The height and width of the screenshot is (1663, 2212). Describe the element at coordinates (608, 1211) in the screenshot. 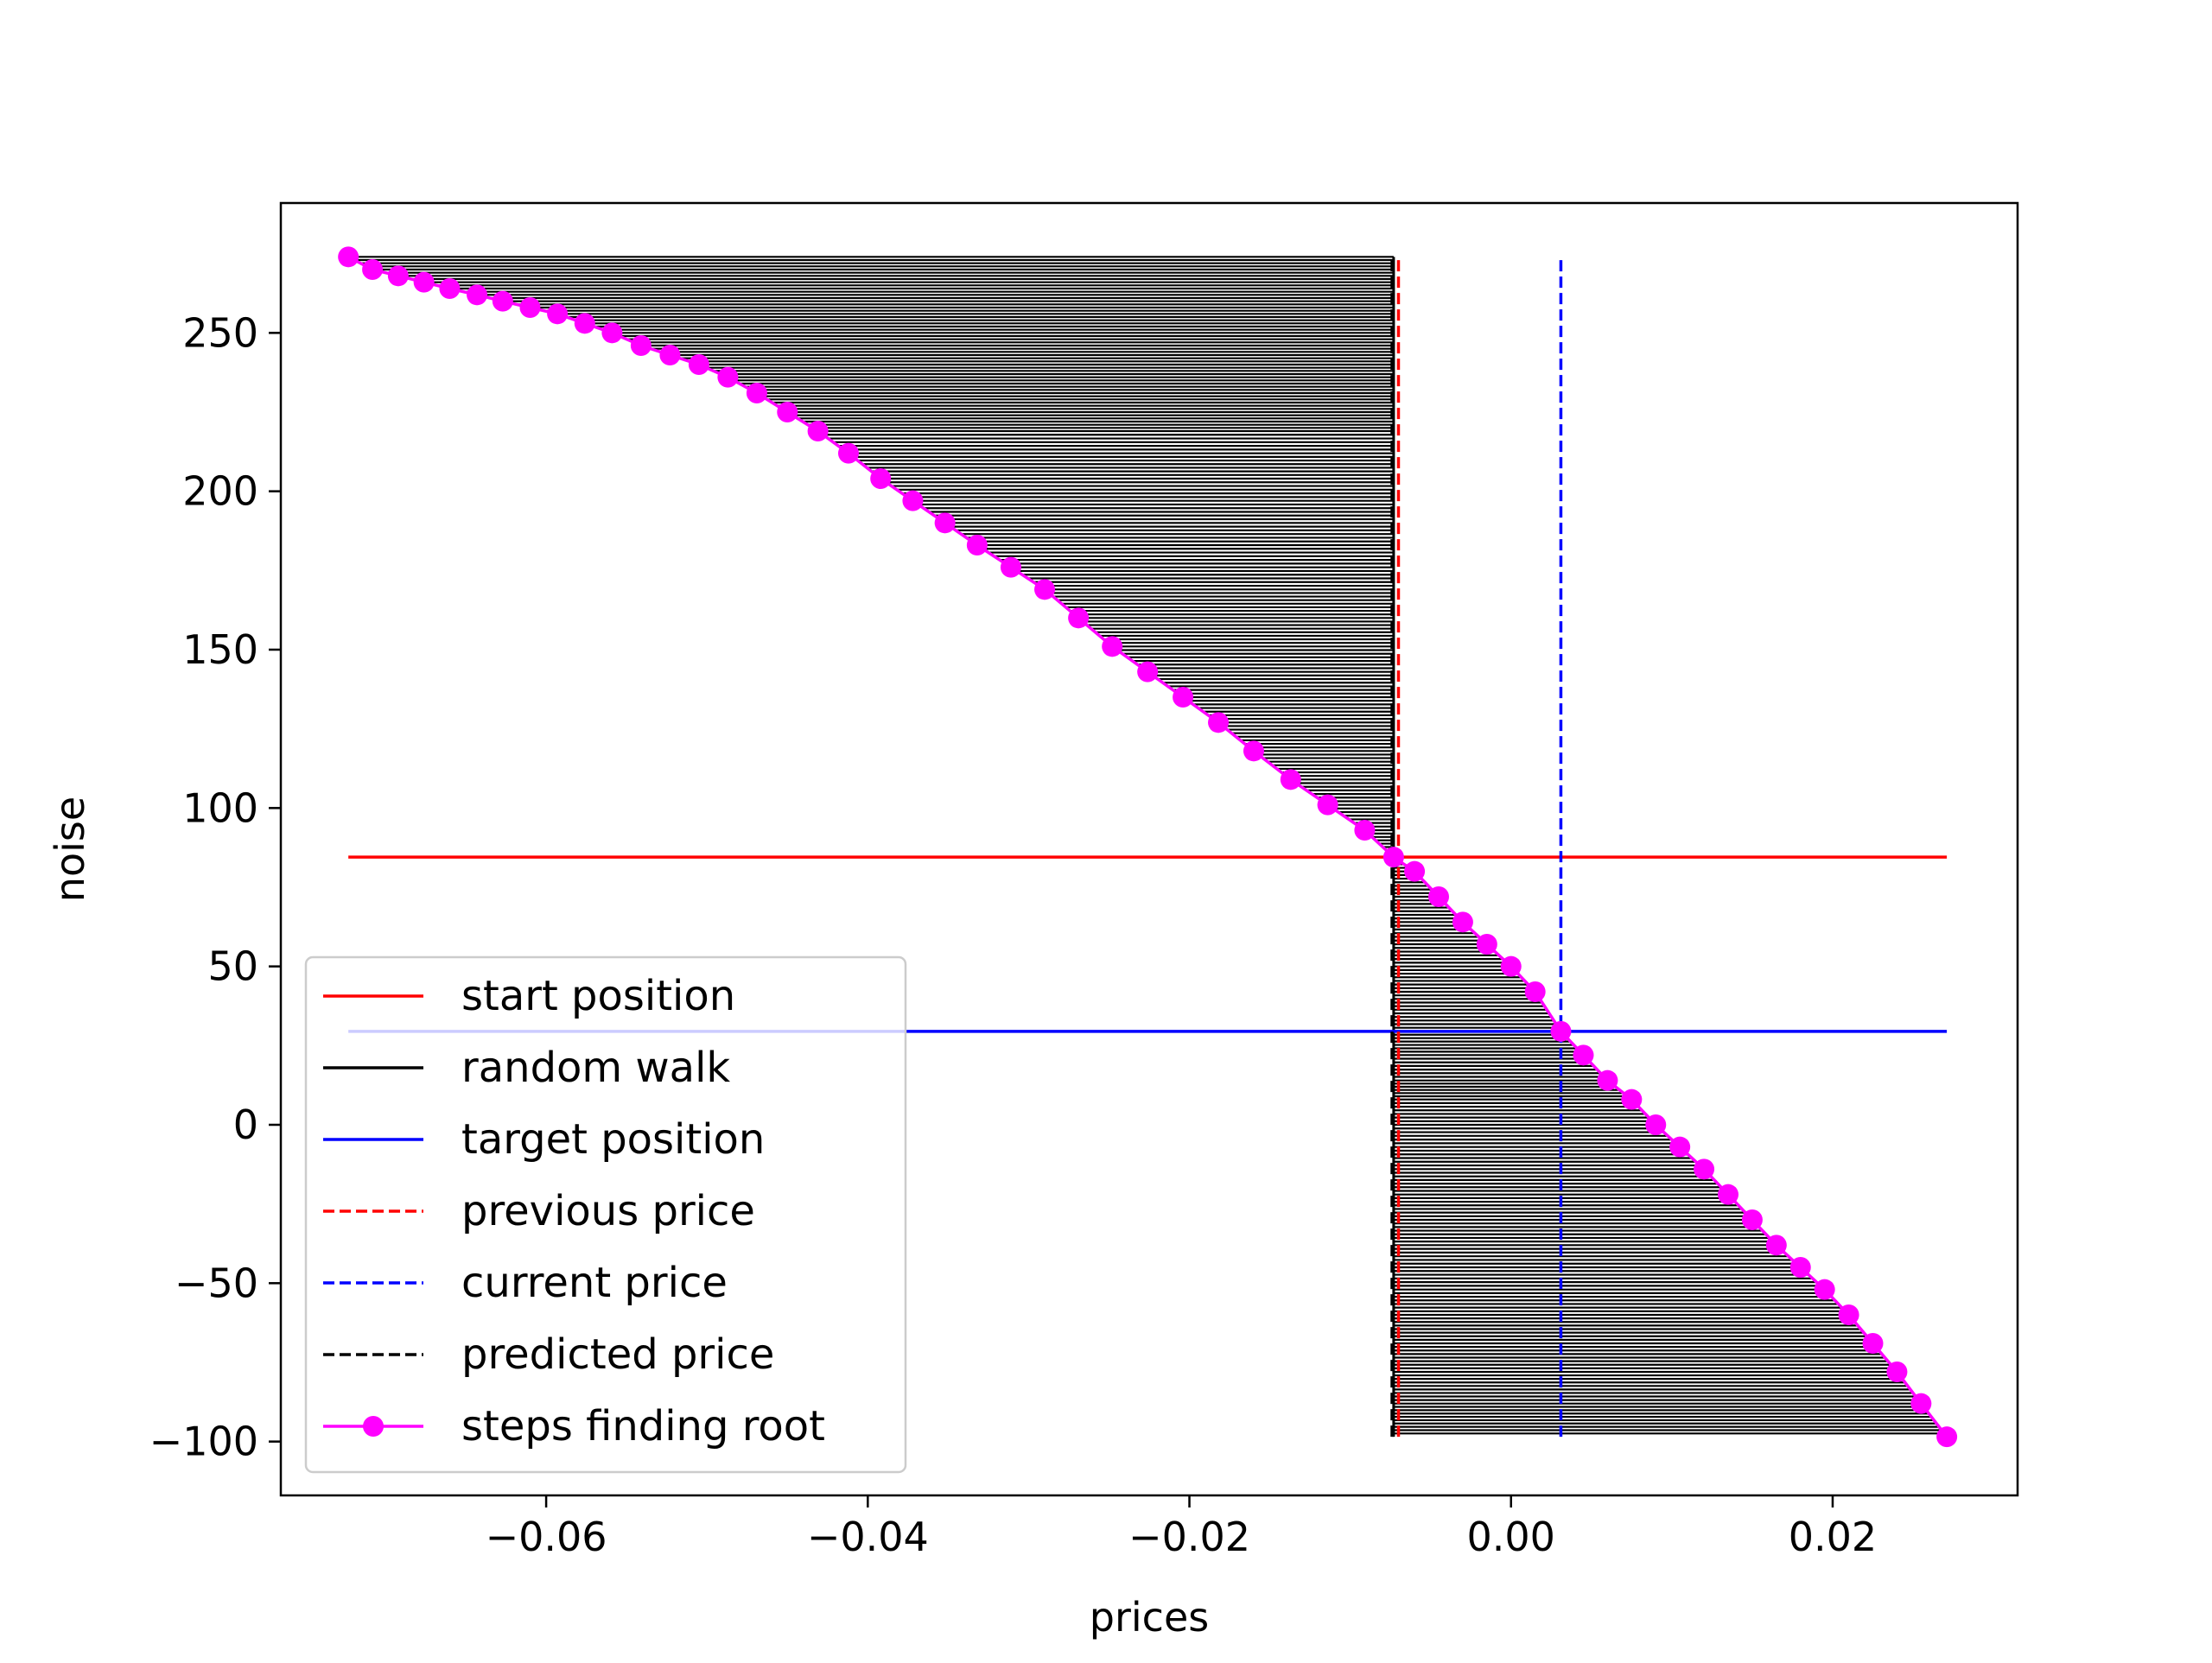

I see `legend-label: previous price` at that location.